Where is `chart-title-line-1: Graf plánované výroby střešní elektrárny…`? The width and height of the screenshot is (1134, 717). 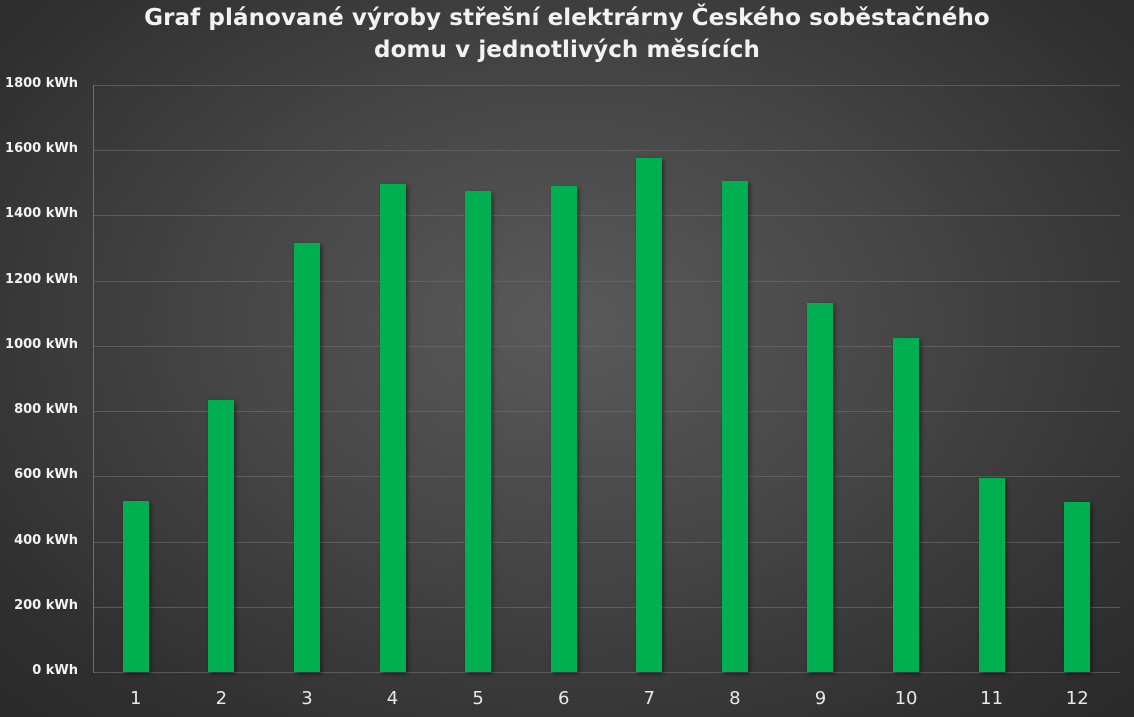
chart-title-line-1: Graf plánované výroby střešní elektrárny… is located at coordinates (567, 18).